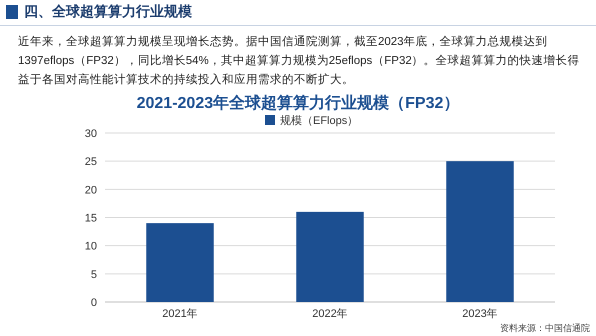 This screenshot has height=336, width=596. Describe the element at coordinates (545, 328) in the screenshot. I see `text: 资料来源：中国信通院` at that location.